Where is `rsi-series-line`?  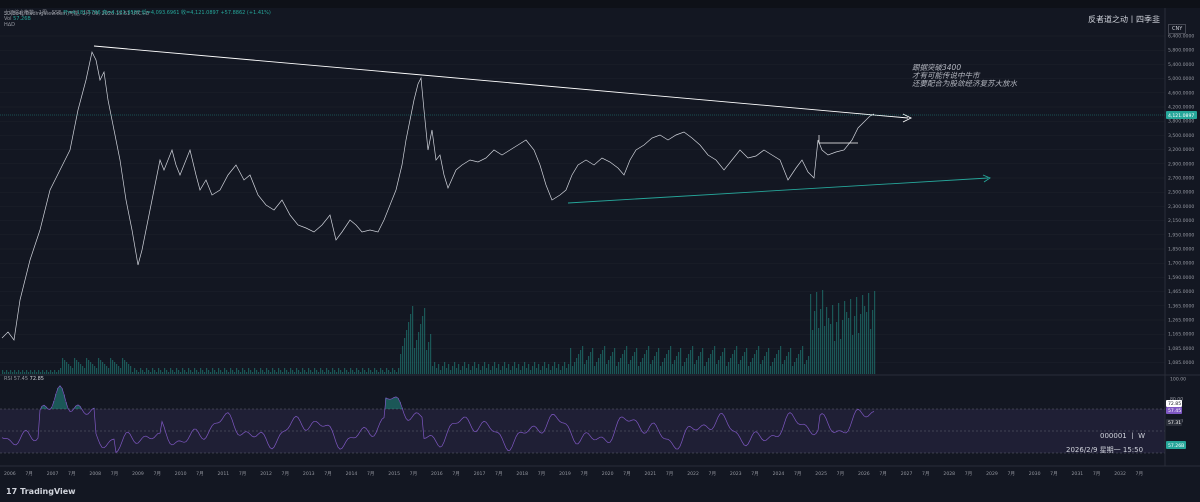
rsi-series-line is located at coordinates (438, 419).